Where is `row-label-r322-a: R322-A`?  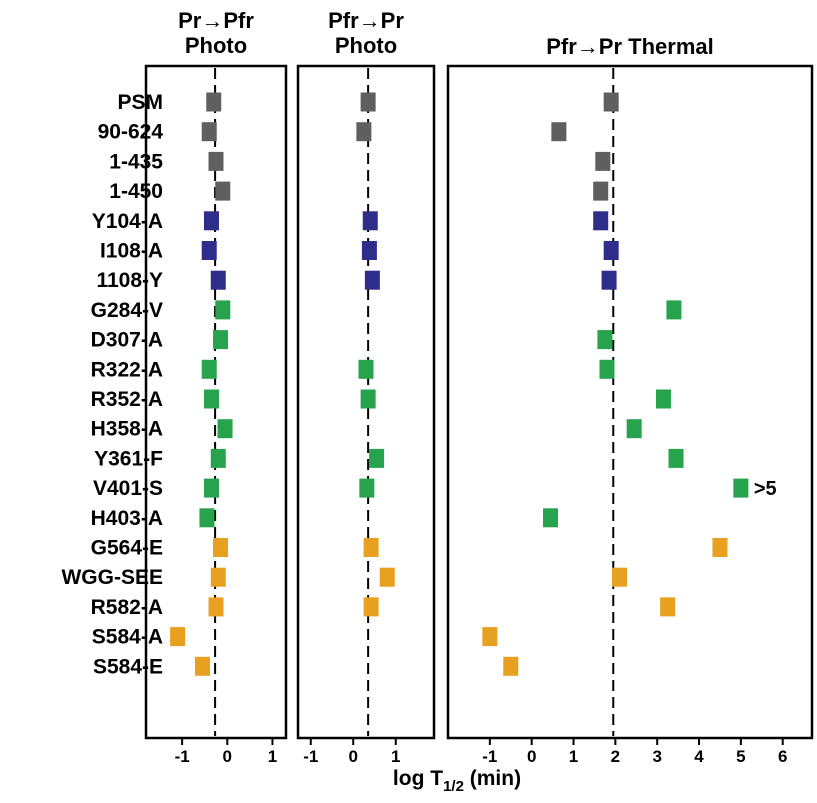 row-label-r322-a: R322-A is located at coordinates (127, 369).